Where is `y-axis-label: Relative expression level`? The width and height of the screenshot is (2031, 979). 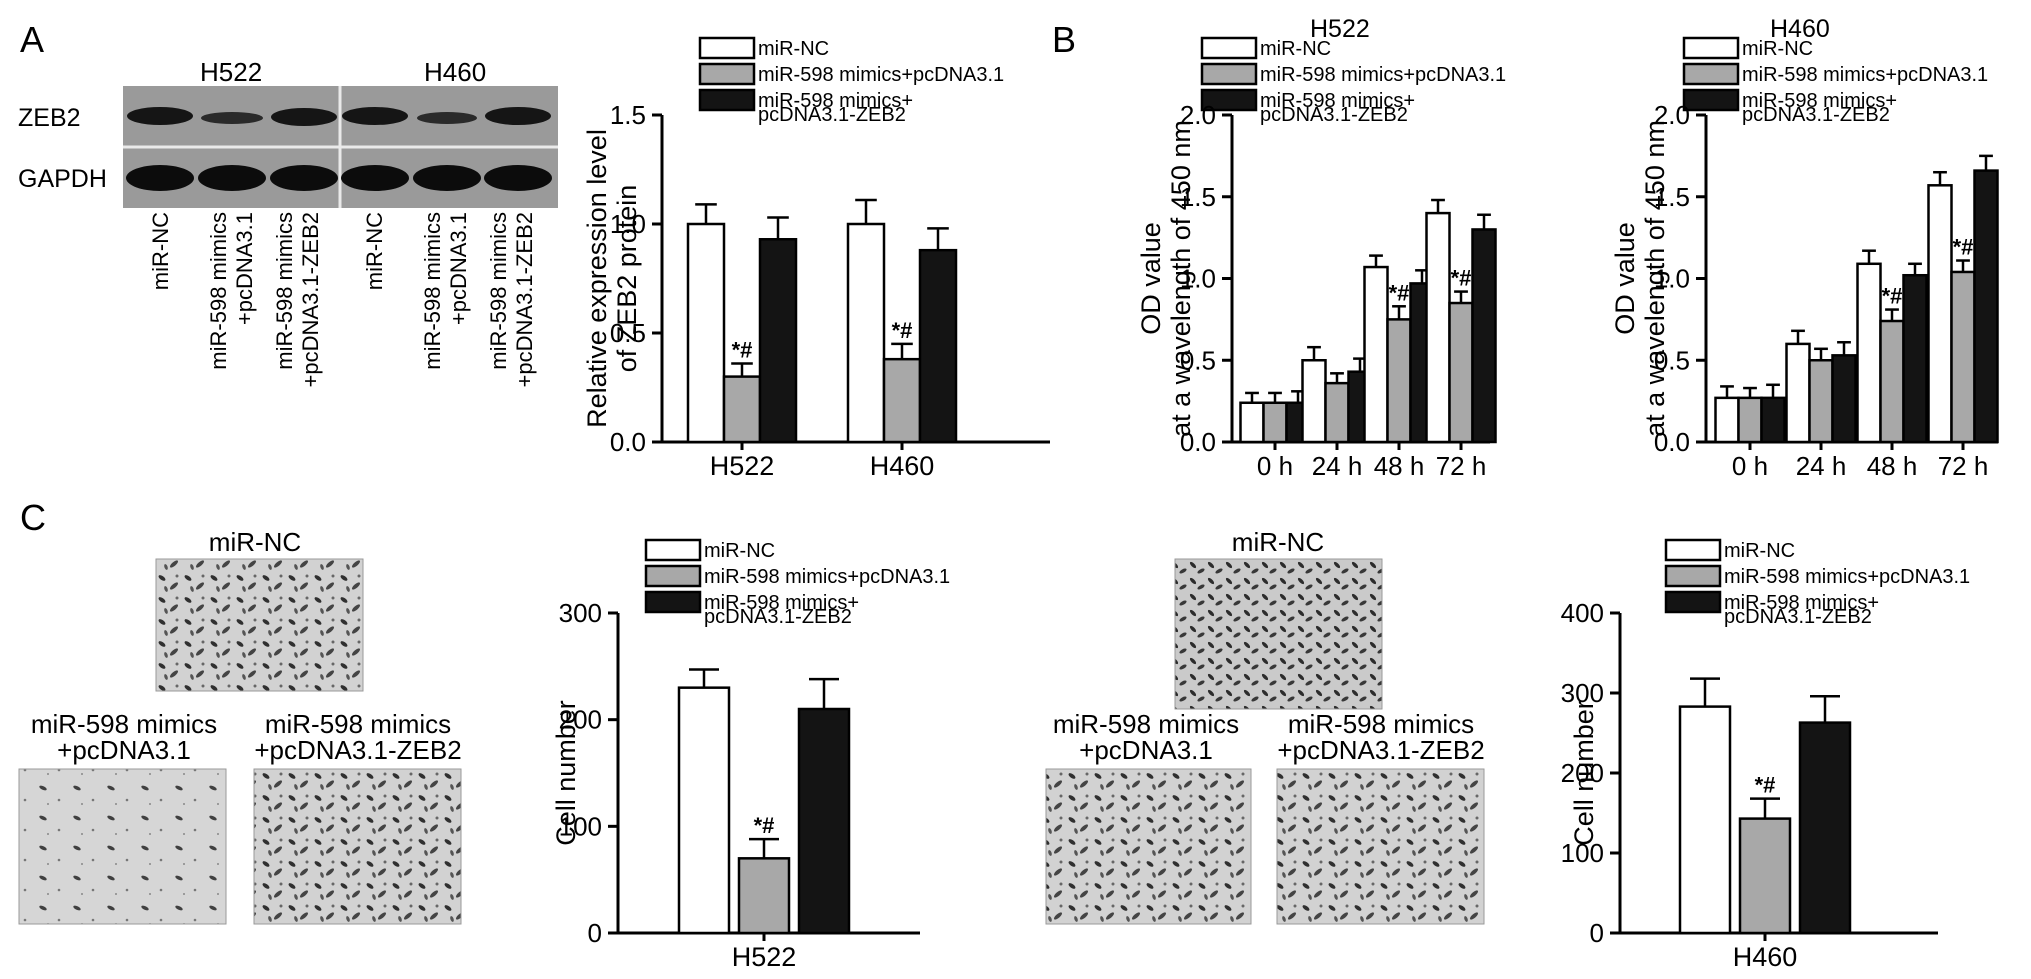 y-axis-label: Relative expression level is located at coordinates (597, 278).